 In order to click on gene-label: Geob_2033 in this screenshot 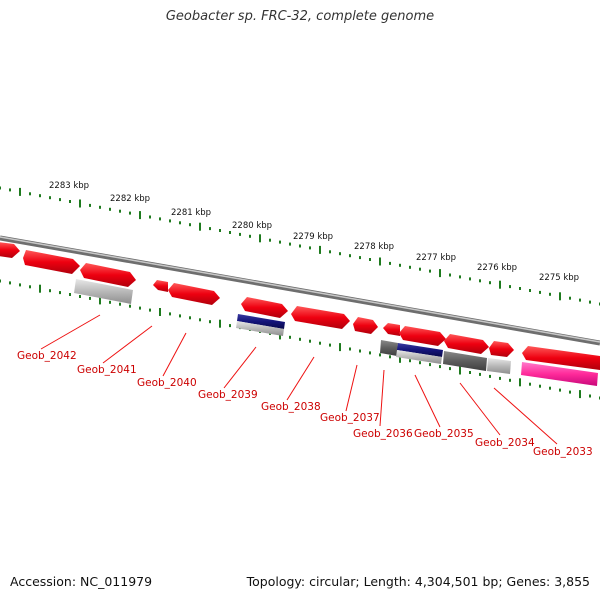, I will do `click(563, 452)`.